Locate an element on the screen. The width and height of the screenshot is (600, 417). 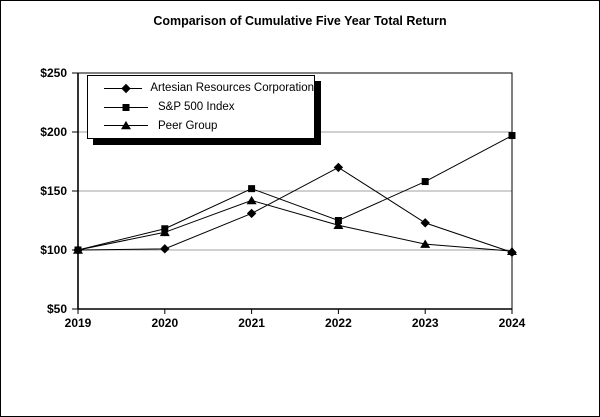
legend-item-artesian-resources-corporation: Artesian Resources Corporation is located at coordinates (208, 88).